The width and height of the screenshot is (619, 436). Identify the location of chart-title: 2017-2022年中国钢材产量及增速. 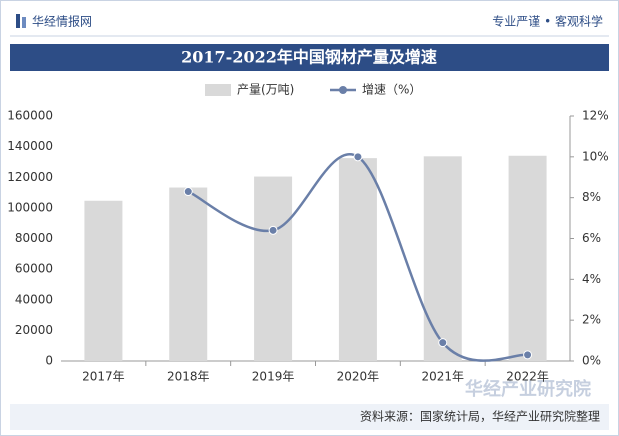
(309, 57).